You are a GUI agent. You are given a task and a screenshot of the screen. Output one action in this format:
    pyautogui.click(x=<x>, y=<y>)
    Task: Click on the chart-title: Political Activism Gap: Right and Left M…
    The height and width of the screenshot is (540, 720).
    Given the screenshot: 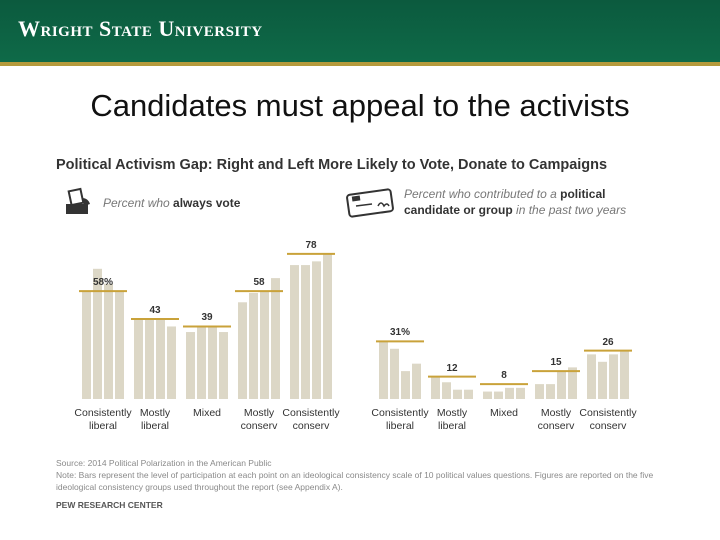 What is the action you would take?
    pyautogui.click(x=332, y=165)
    